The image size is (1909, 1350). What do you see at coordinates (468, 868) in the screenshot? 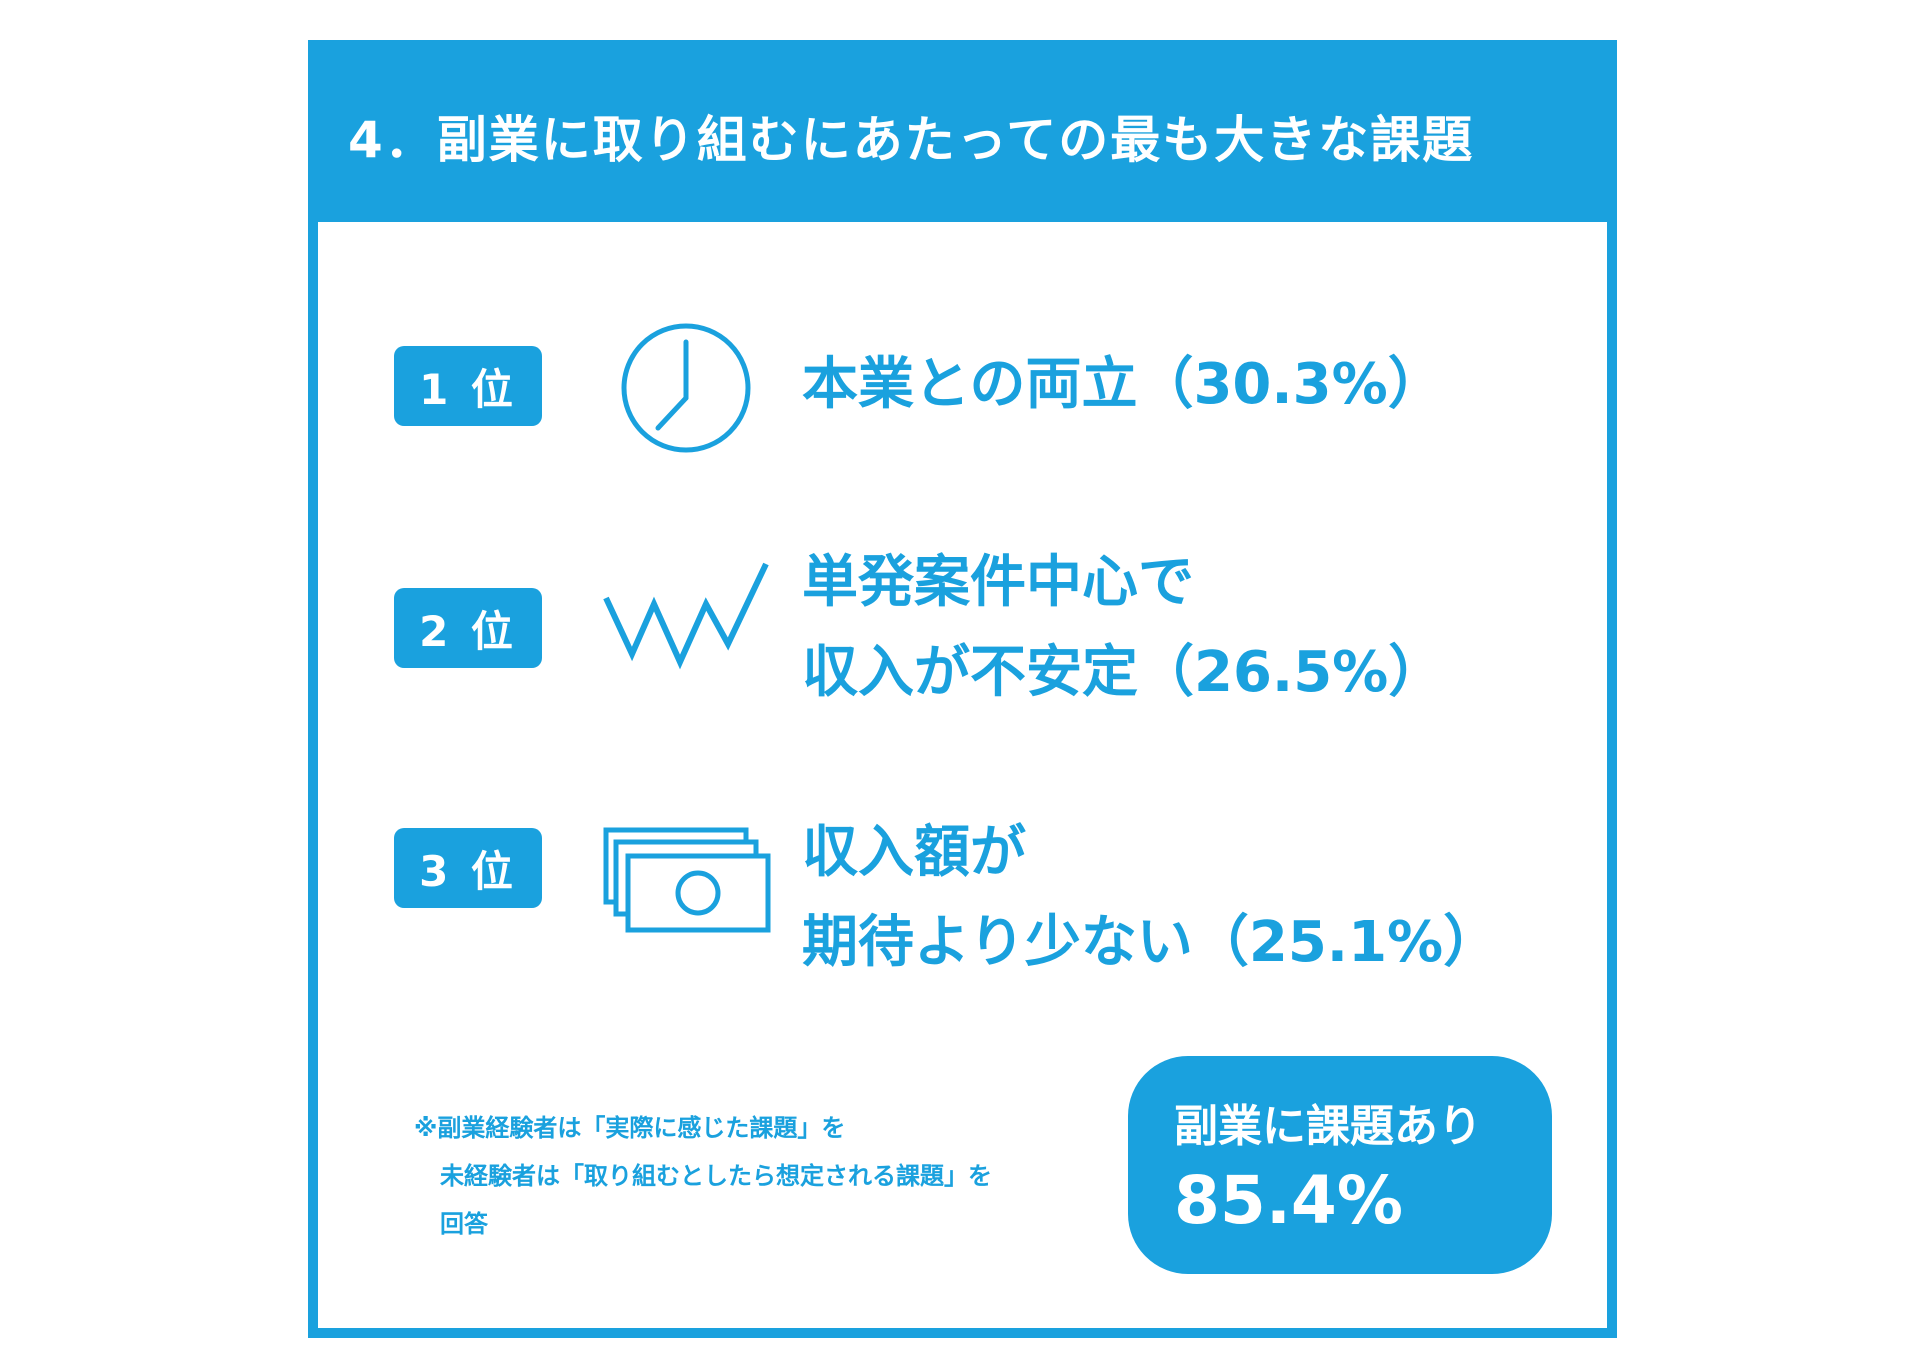
I see `rank-badge-3: 3 位` at bounding box center [468, 868].